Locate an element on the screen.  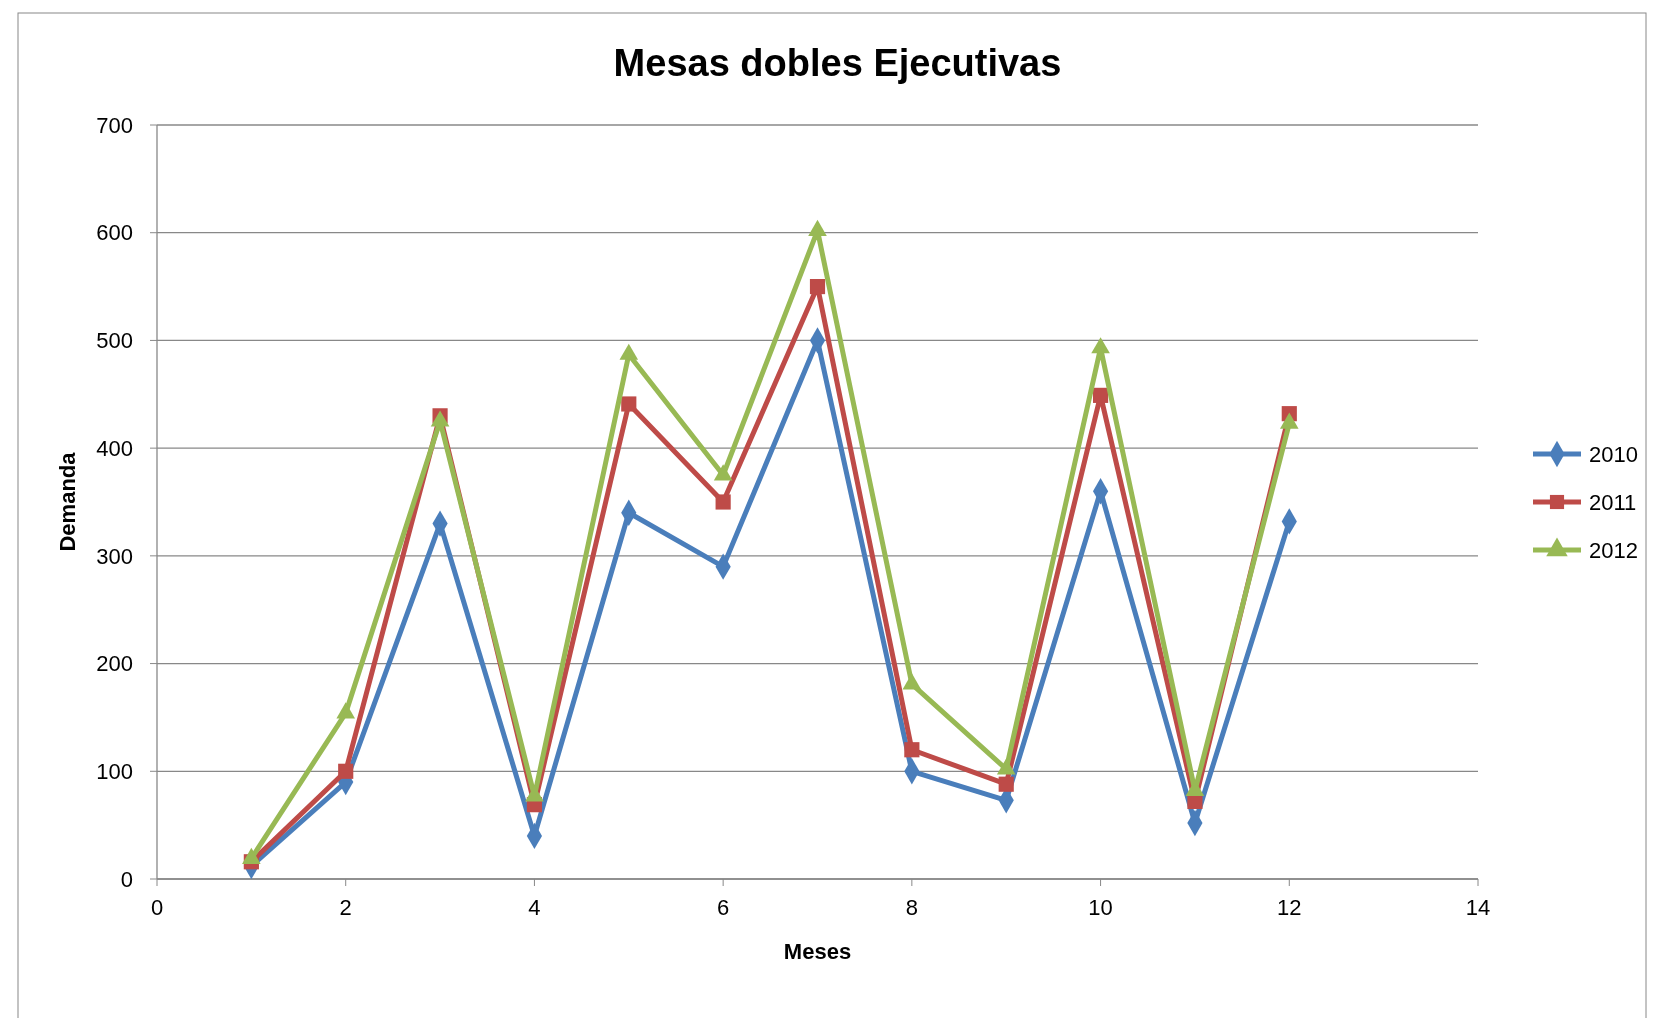
legend-label: 2012 is located at coordinates (1613, 550).